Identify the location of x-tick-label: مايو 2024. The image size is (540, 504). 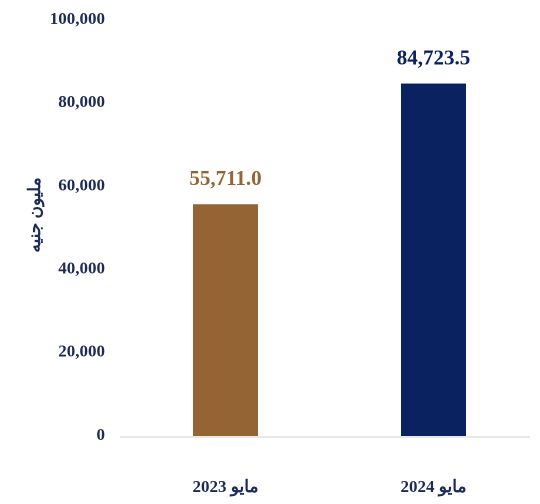
(433, 487).